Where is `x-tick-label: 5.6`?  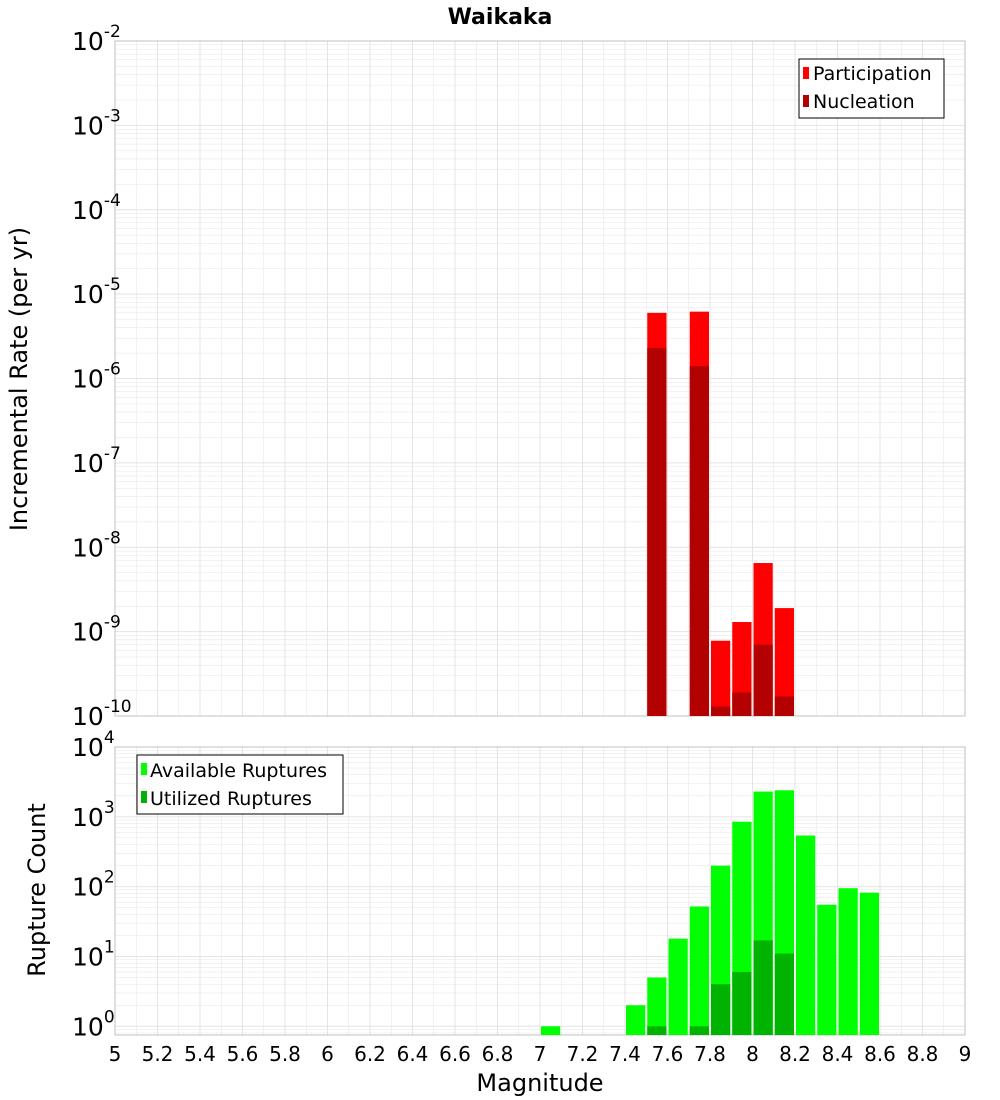 x-tick-label: 5.6 is located at coordinates (243, 1054).